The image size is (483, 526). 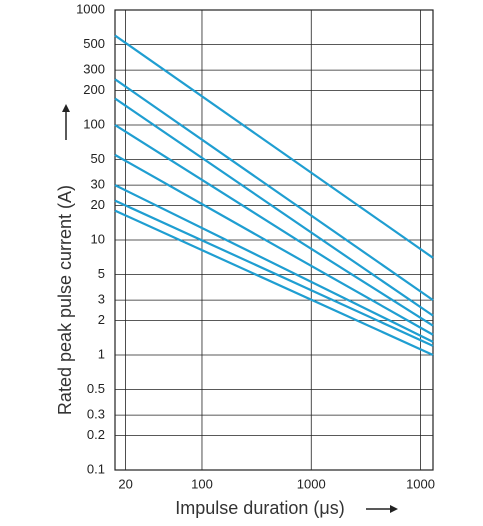 What do you see at coordinates (94, 89) in the screenshot?
I see `y-tick-label: 200` at bounding box center [94, 89].